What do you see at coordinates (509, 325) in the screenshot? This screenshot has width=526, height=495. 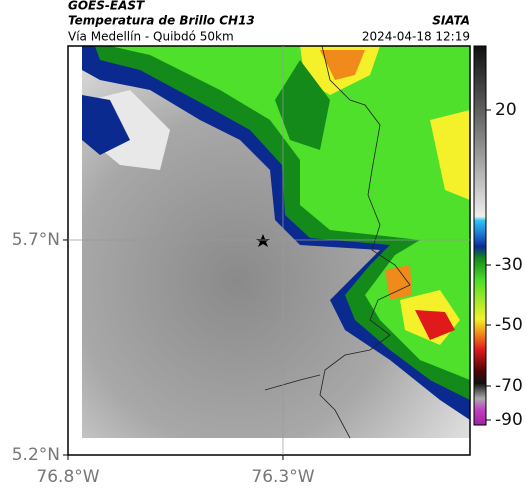 I see `colorbar-tick-label: -50` at bounding box center [509, 325].